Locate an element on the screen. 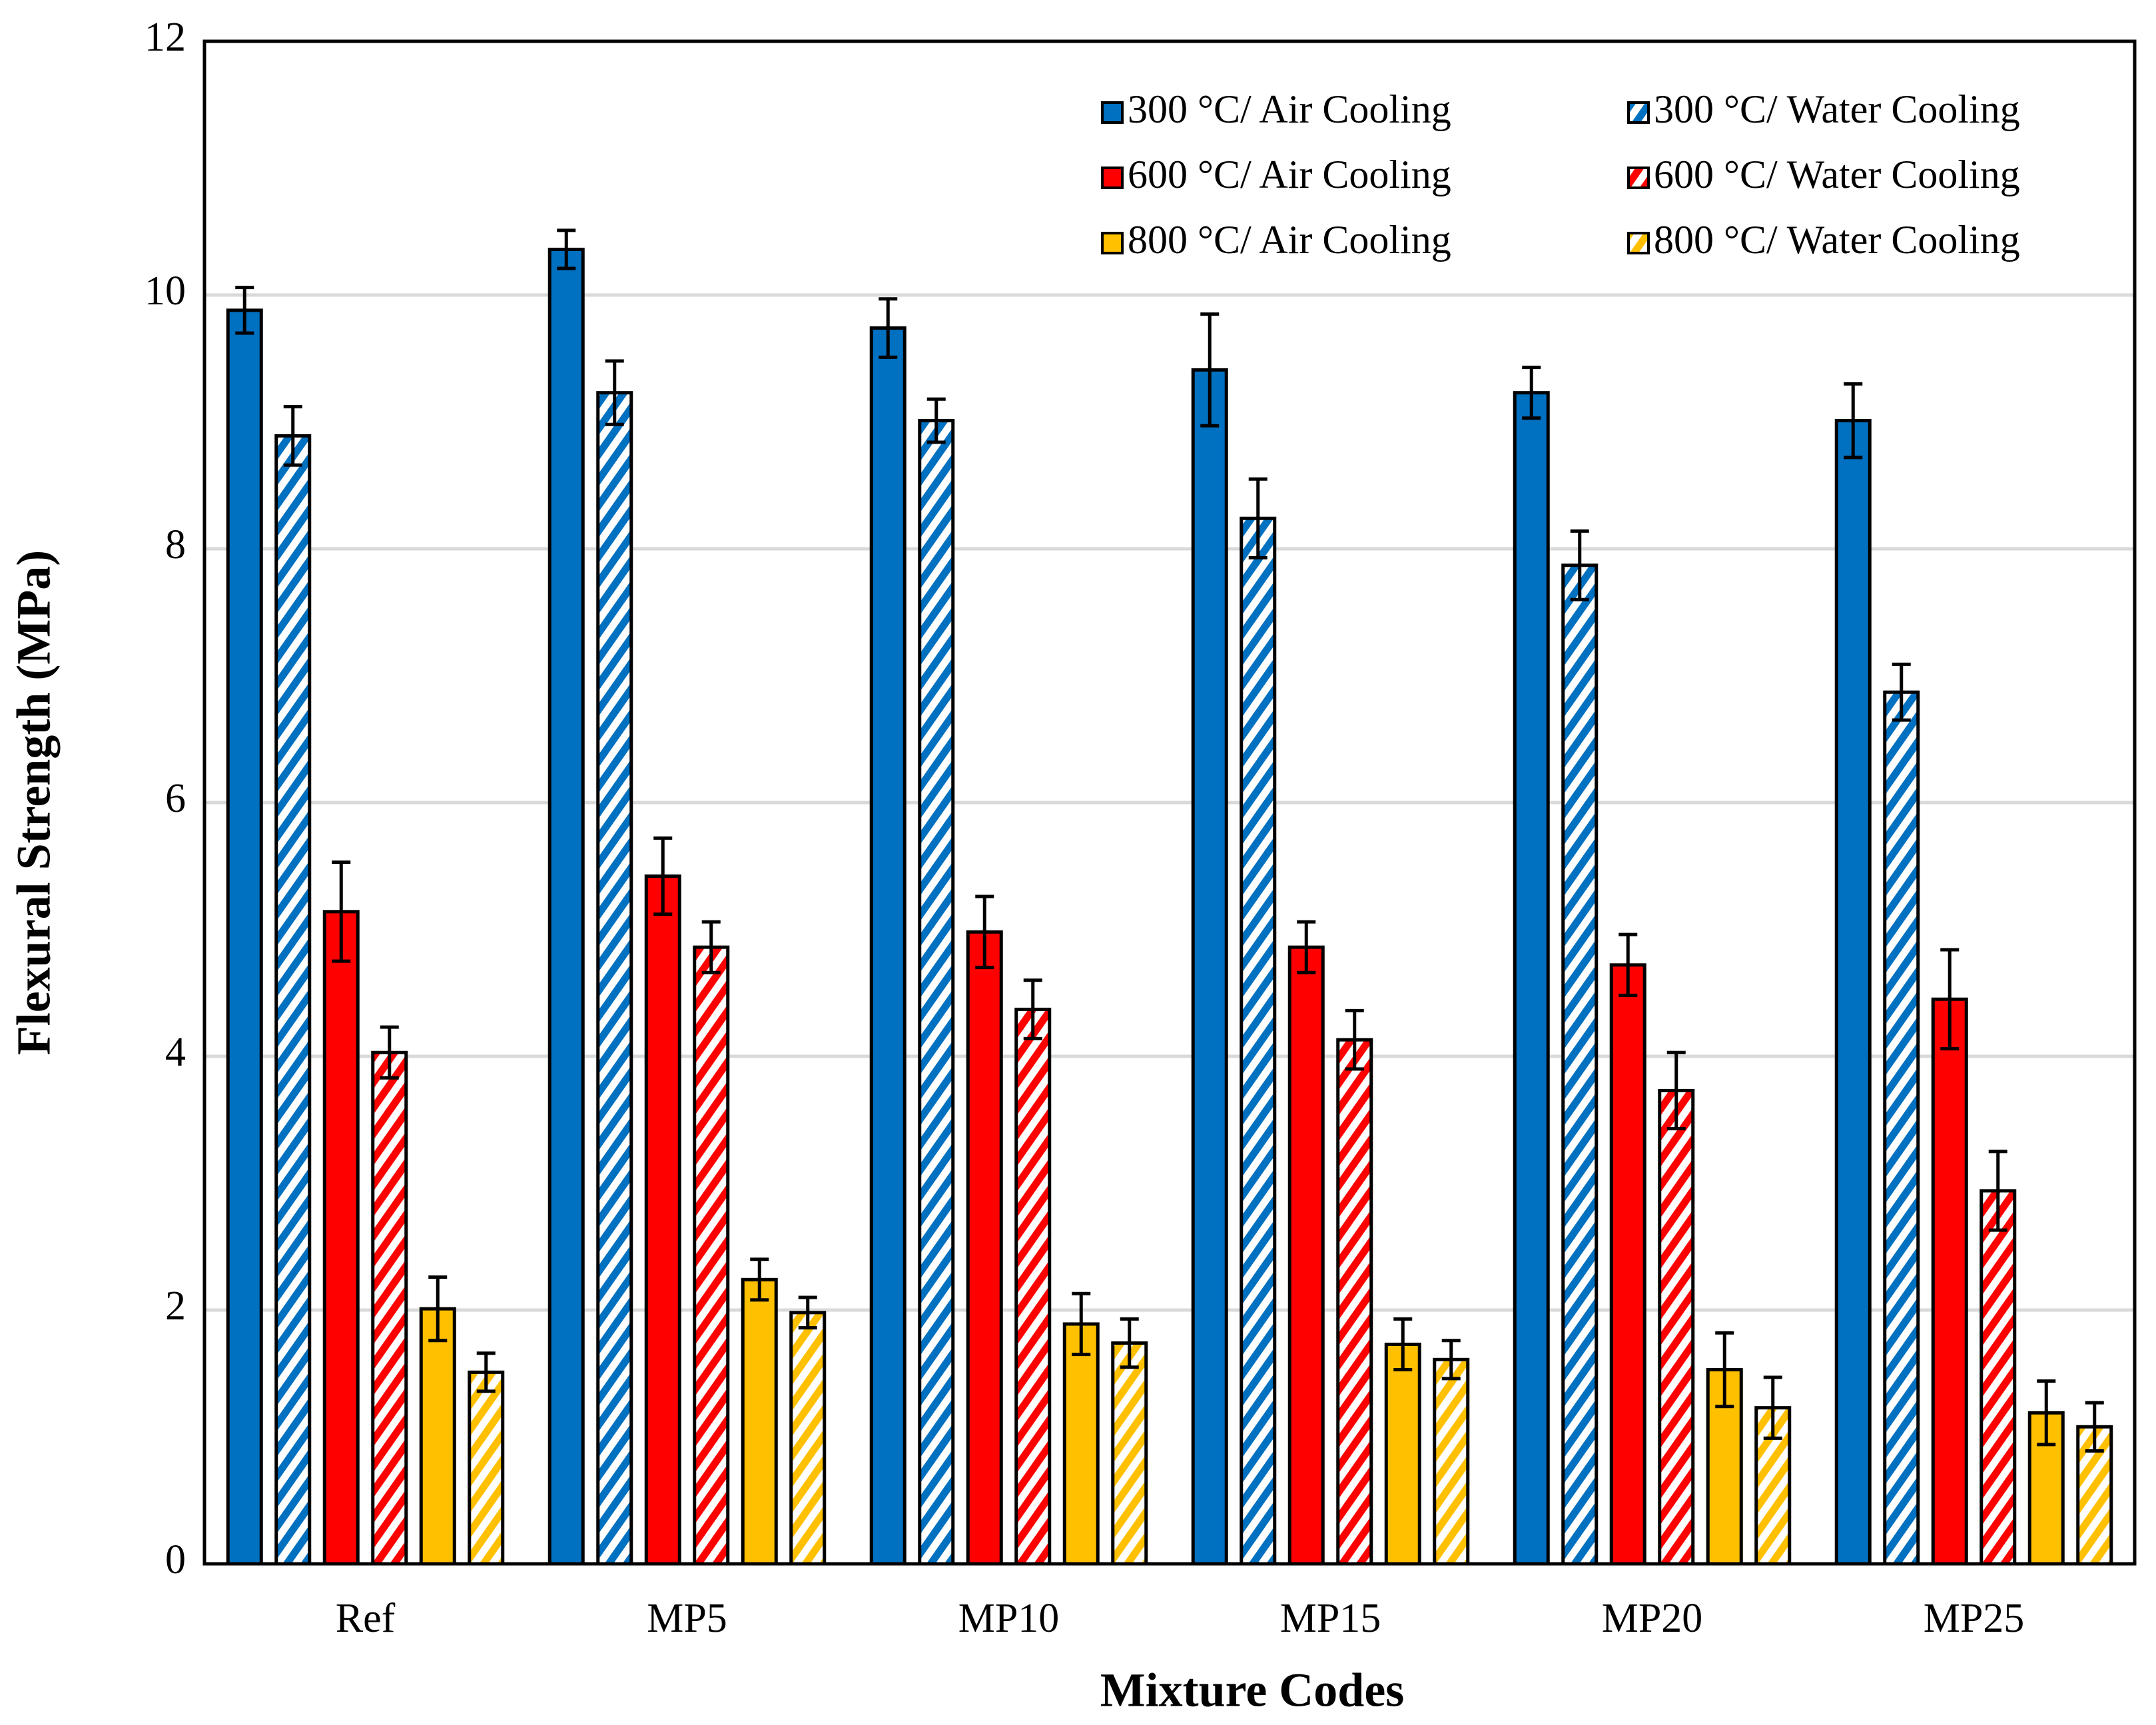  x-tick-label: MP20 is located at coordinates (1652, 1618).